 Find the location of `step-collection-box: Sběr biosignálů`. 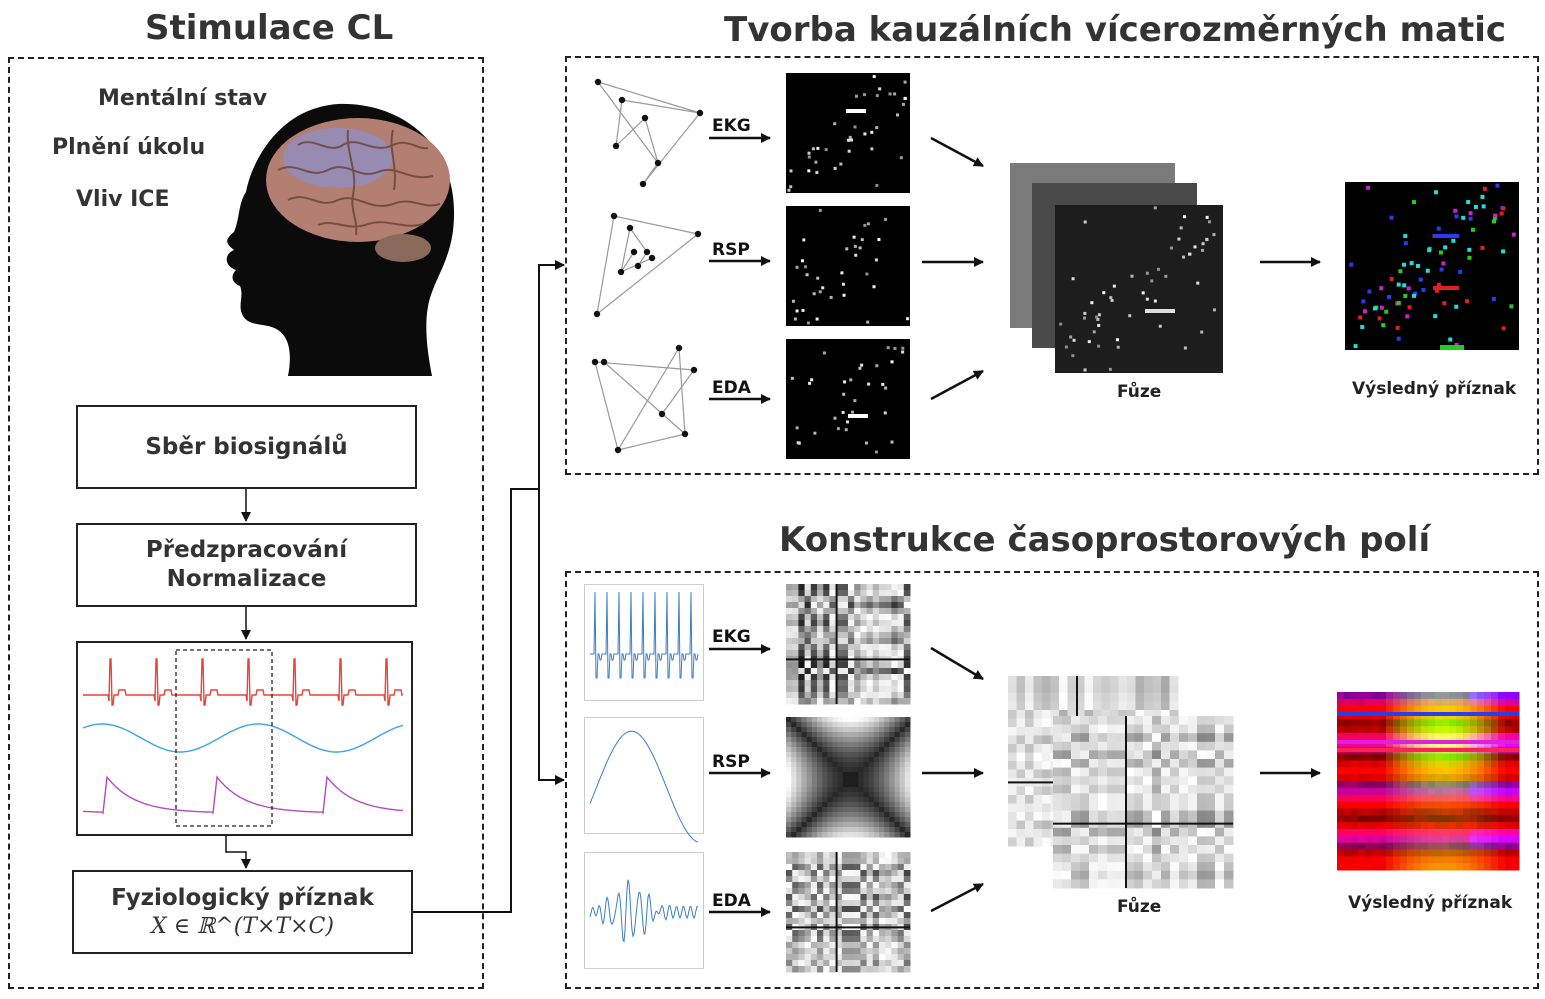

step-collection-box: Sběr biosignálů is located at coordinates (246, 447).